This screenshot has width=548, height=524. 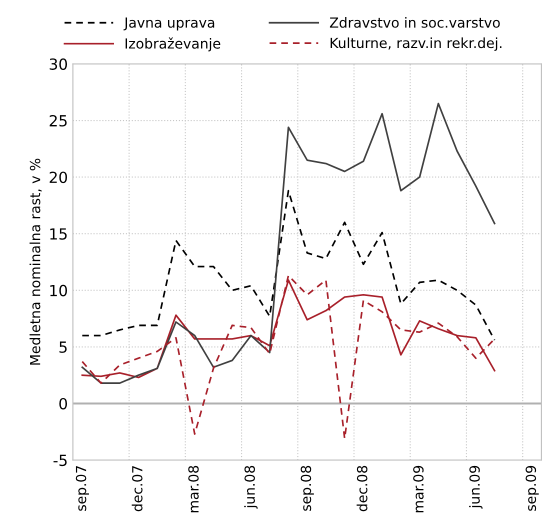 What do you see at coordinates (416, 44) in the screenshot?
I see `legend-label: Kulturne, razv.in rekr.dej.` at bounding box center [416, 44].